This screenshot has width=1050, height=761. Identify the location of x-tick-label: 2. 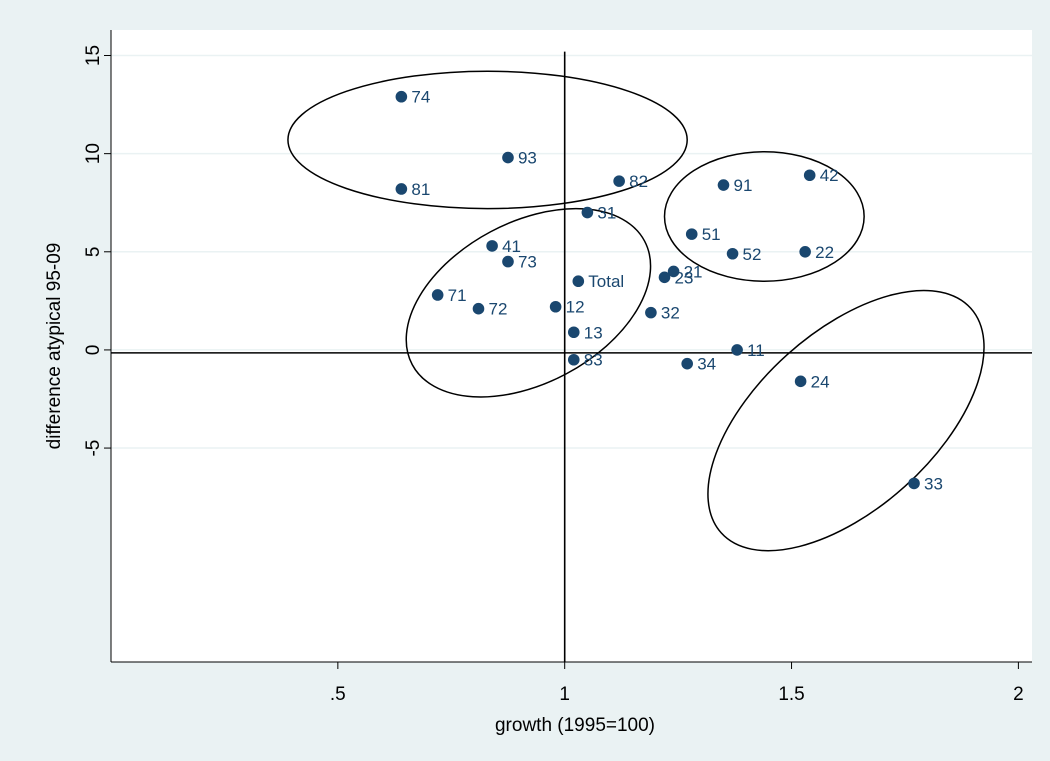
(1018, 694).